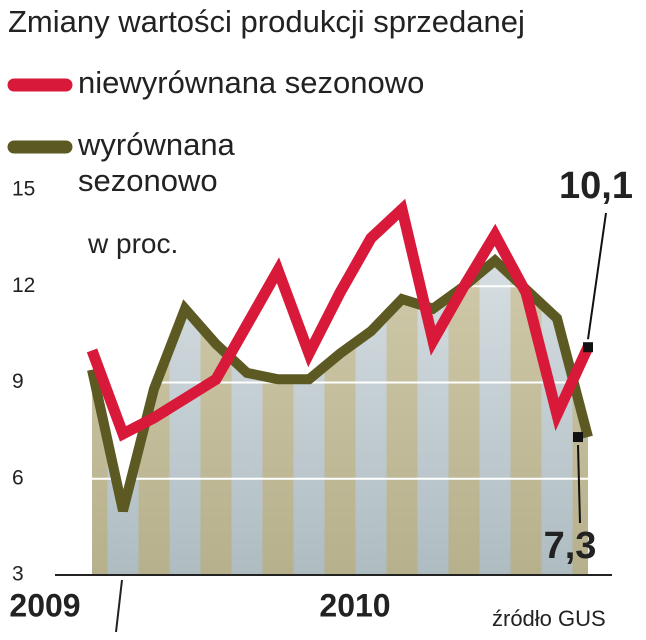 Image resolution: width=646 pixels, height=640 pixels. What do you see at coordinates (133, 243) in the screenshot?
I see `subtitle: w proc.` at bounding box center [133, 243].